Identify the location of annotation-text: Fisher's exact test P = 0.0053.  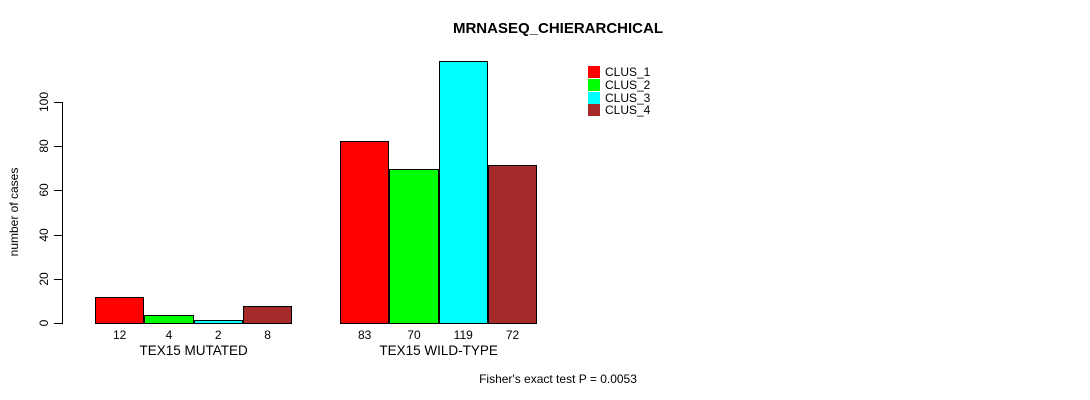
(558, 379).